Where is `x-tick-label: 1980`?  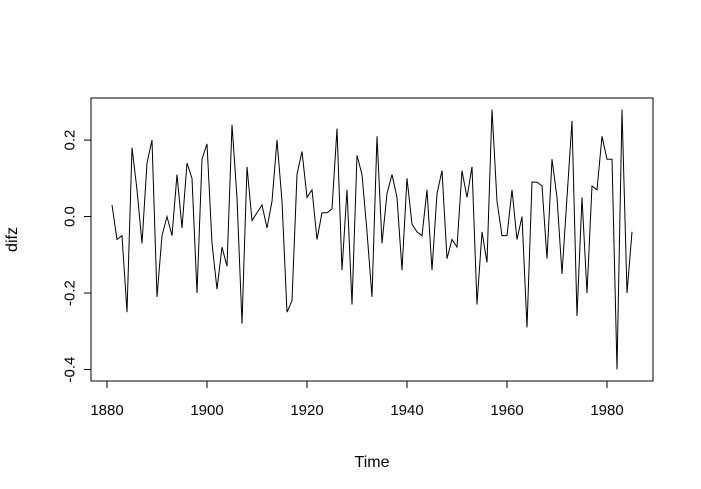 x-tick-label: 1980 is located at coordinates (606, 410).